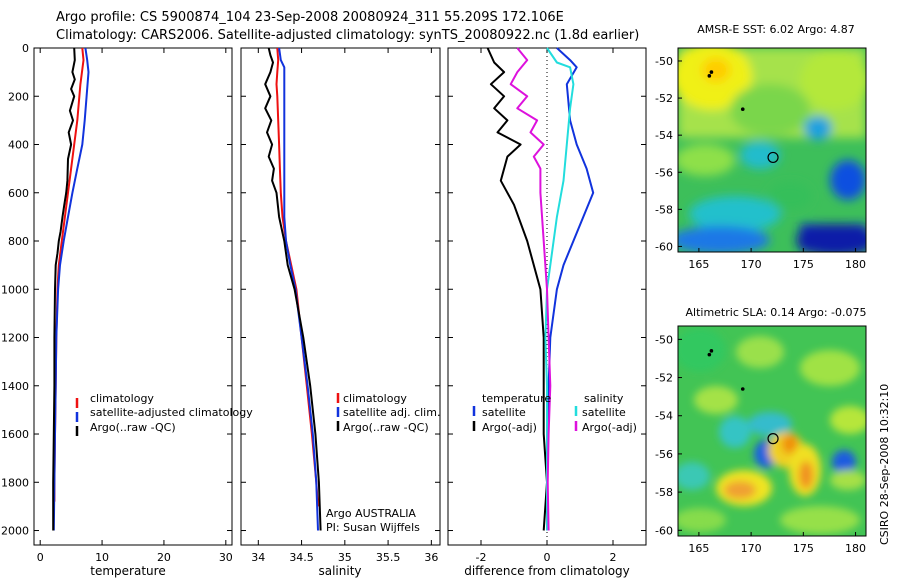  What do you see at coordinates (298, 289) in the screenshot?
I see `series-line-satellite-adj-clim` at bounding box center [298, 289].